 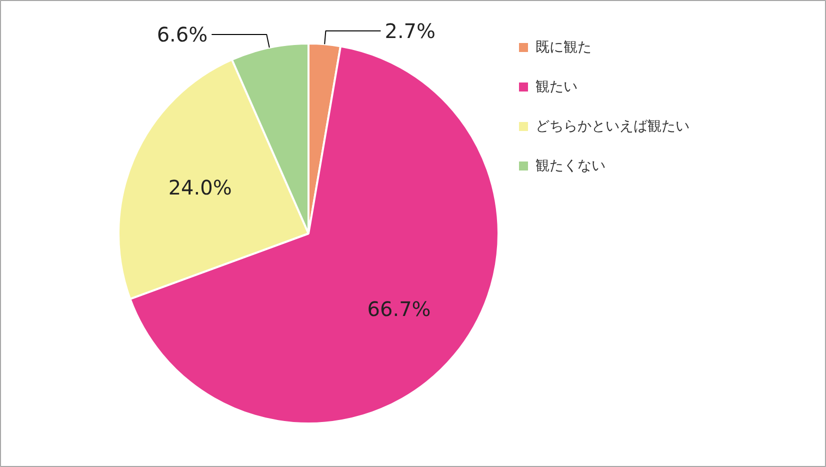 What do you see at coordinates (557, 87) in the screenshot?
I see `legend-label: 観たい` at bounding box center [557, 87].